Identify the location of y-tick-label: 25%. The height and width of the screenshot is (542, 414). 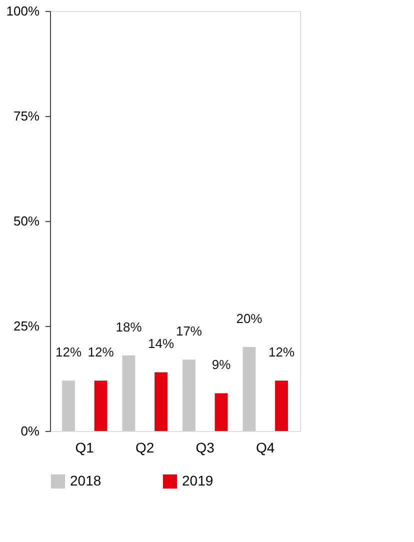
(26, 326).